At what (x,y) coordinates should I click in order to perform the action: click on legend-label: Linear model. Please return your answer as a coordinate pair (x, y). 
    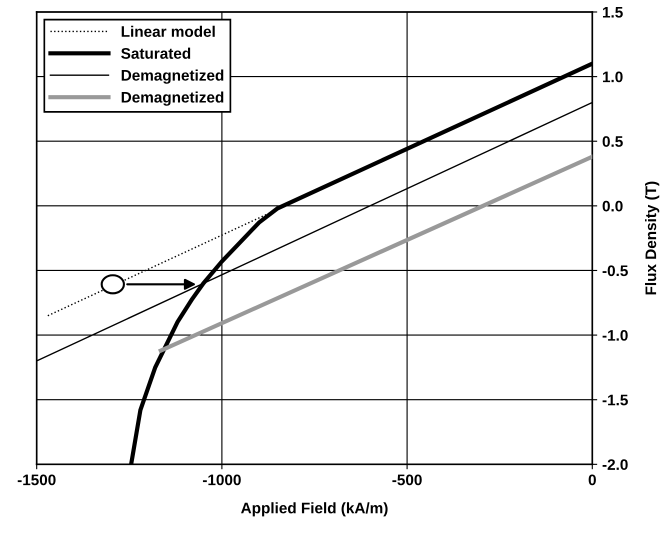
    Looking at the image, I should click on (168, 31).